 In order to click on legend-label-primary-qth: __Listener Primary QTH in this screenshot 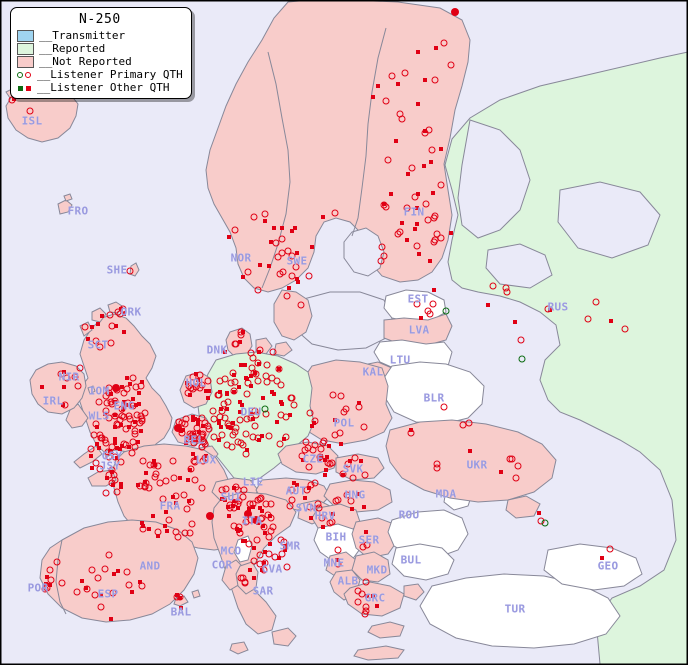, I will do `click(110, 74)`.